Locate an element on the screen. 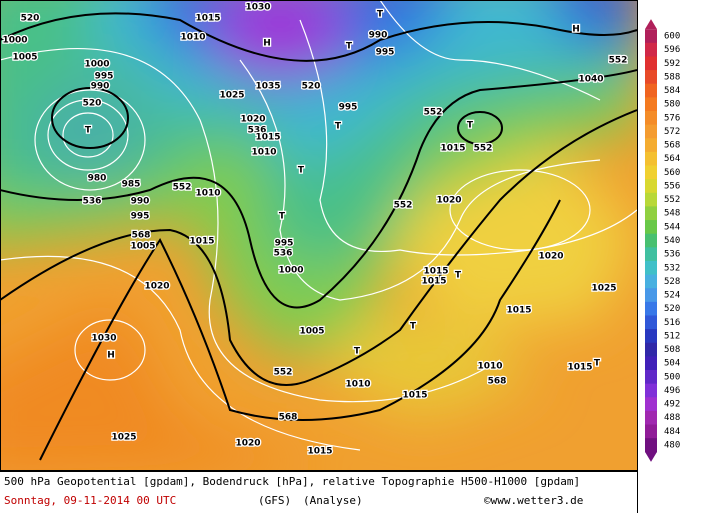 The height and width of the screenshot is (513, 704). colorbar-bottom is located at coordinates (651, 456).